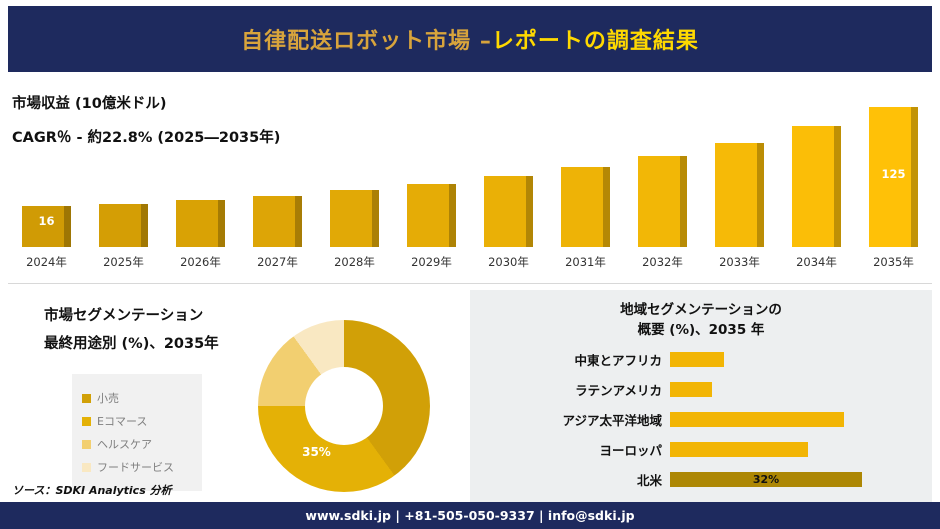  I want to click on revenue-bar-slot: 2027年, so click(277, 180).